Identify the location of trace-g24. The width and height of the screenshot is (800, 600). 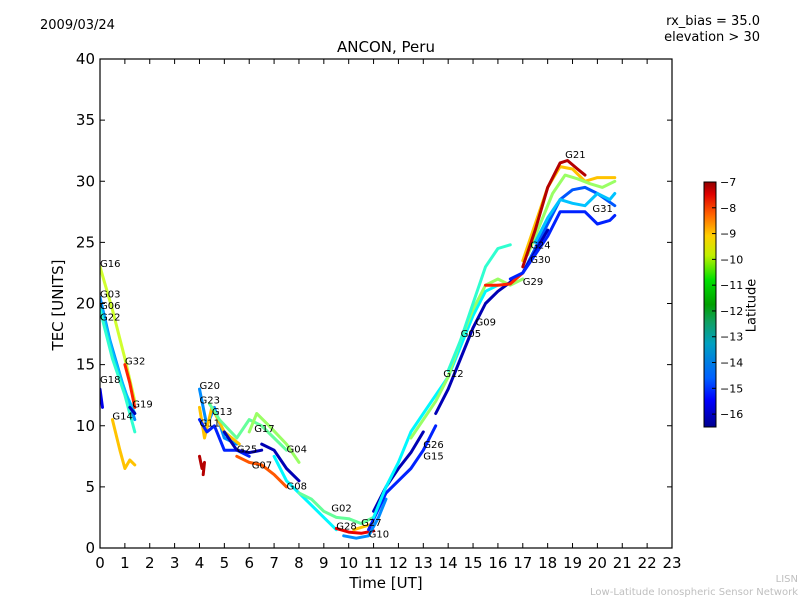
(479, 308).